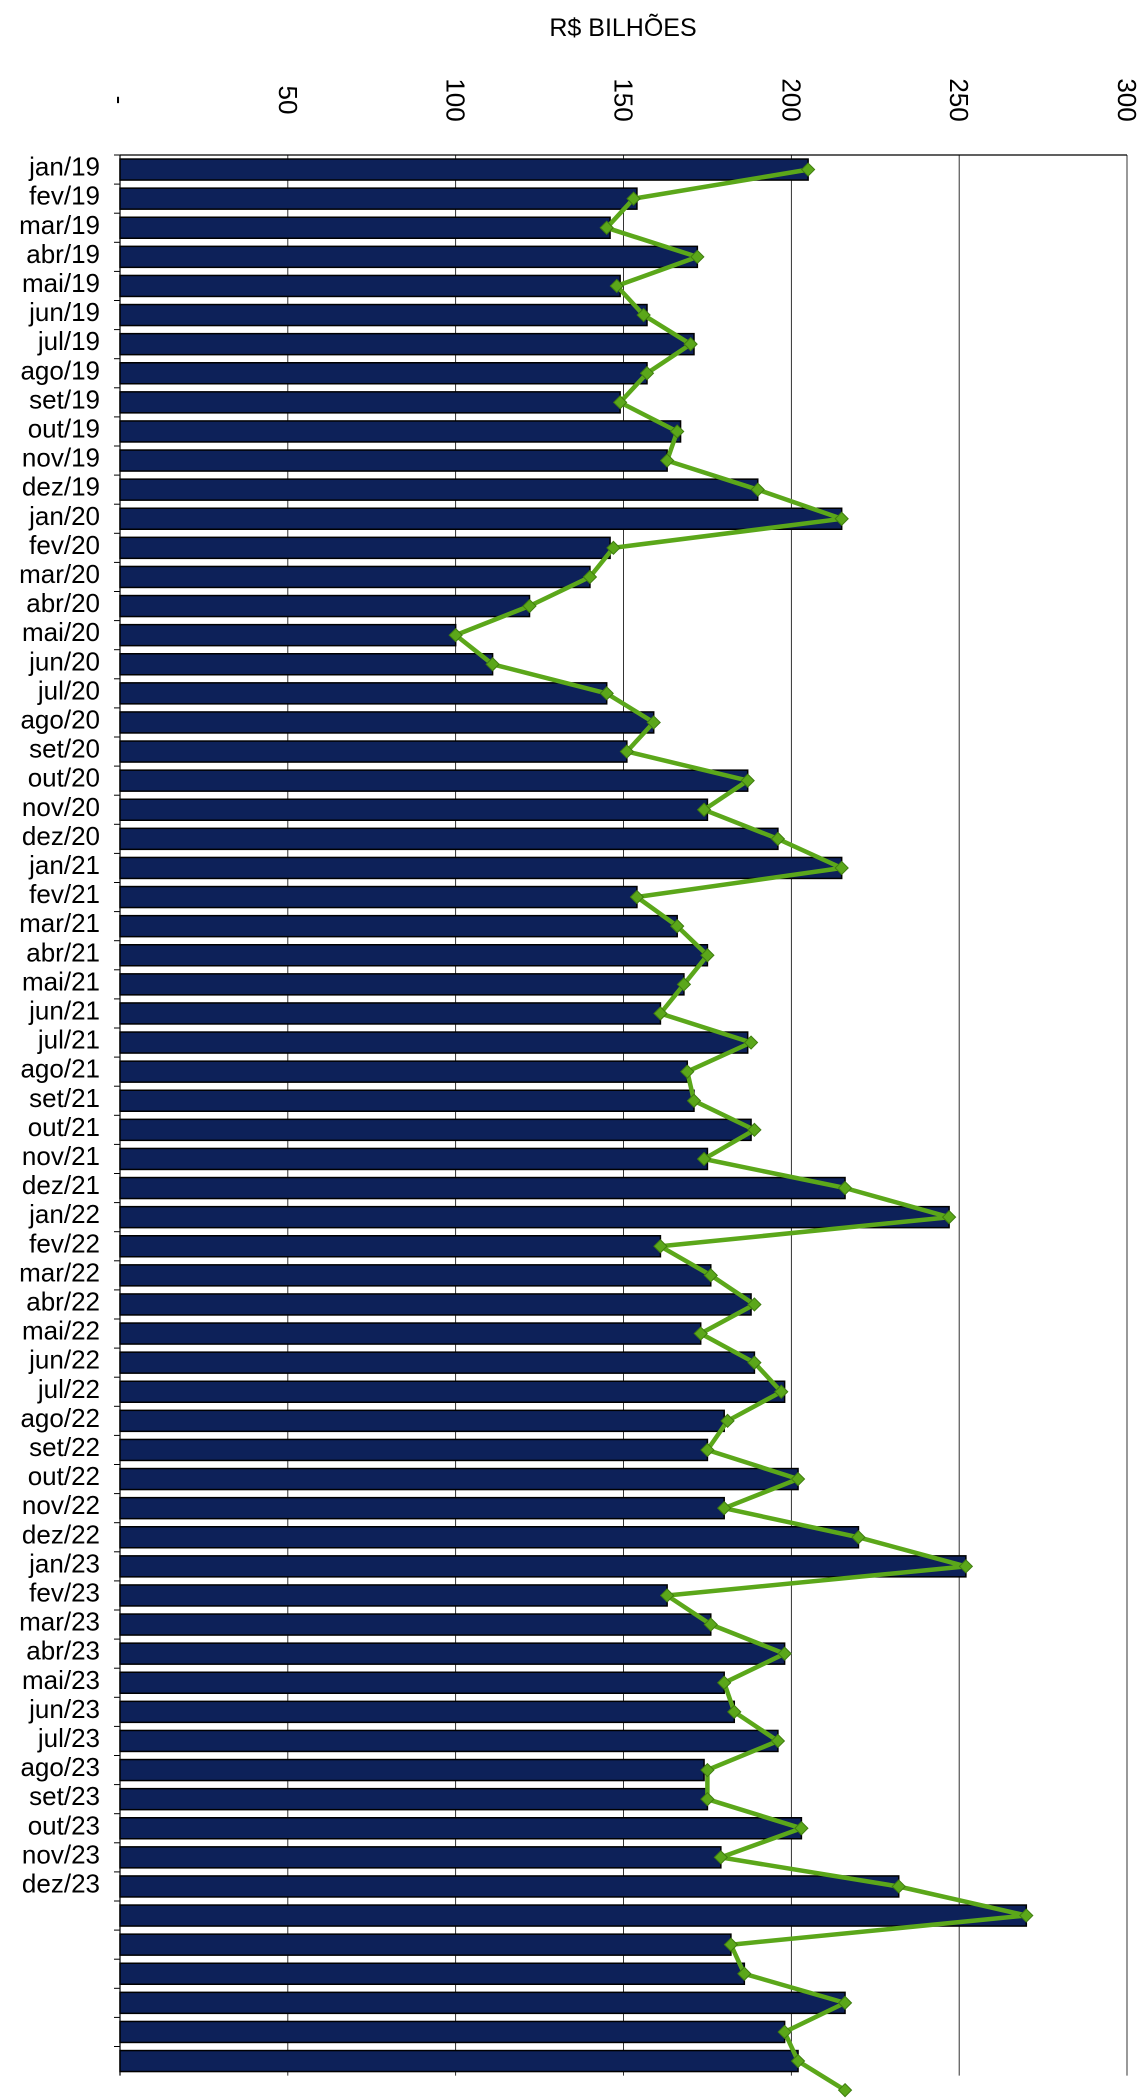 This screenshot has height=2098, width=1147. What do you see at coordinates (64, 749) in the screenshot?
I see `y-category-label: set/20` at bounding box center [64, 749].